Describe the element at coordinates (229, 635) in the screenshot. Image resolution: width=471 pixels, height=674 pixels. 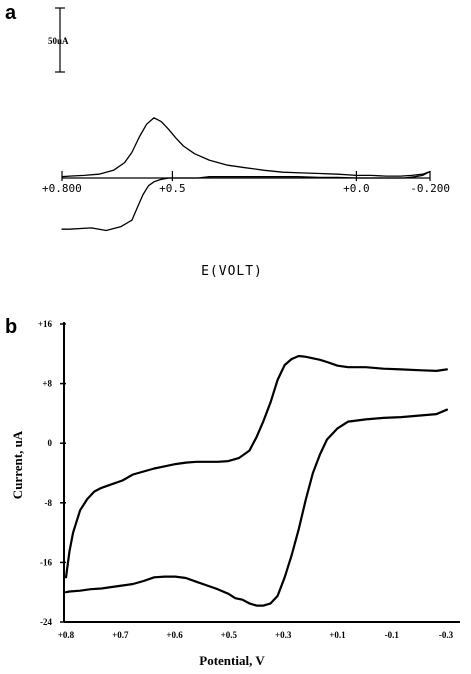
I see `x-tick-label-b-3: +0.5` at that location.